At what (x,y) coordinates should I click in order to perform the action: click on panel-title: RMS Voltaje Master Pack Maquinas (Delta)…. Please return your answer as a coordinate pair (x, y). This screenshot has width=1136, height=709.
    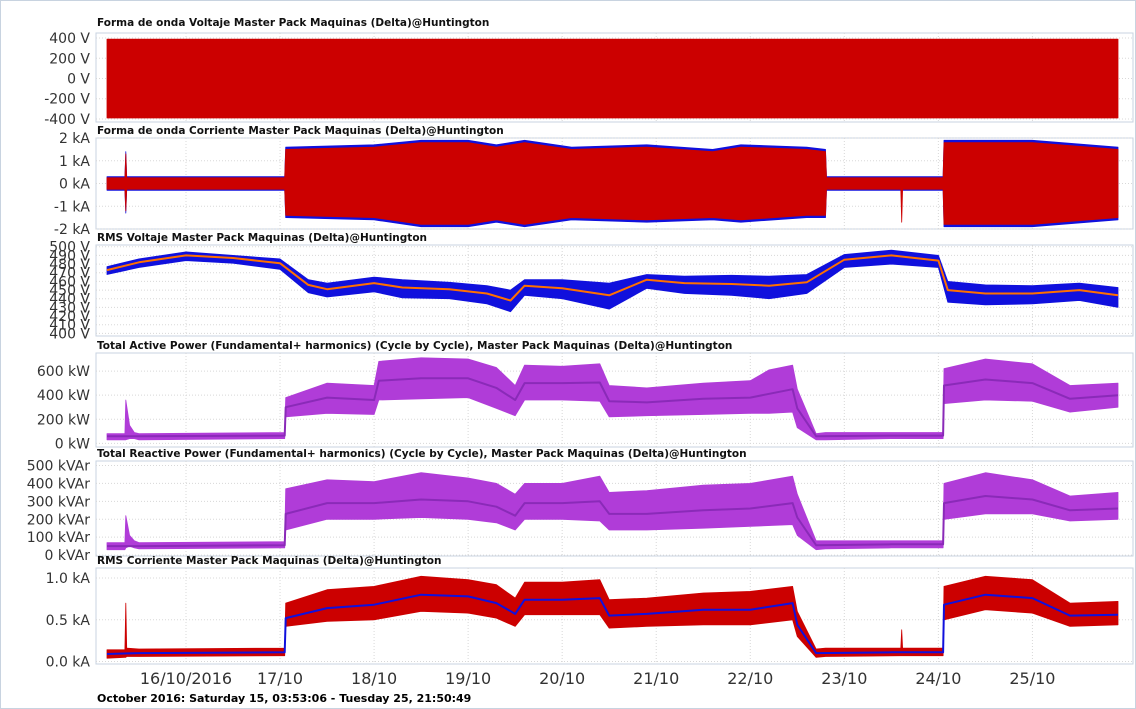
    Looking at the image, I should click on (262, 238).